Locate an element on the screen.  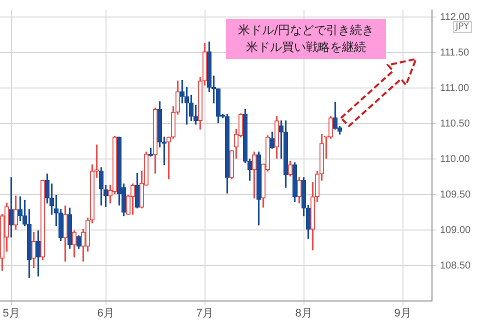
y-tick-label: 111.00 is located at coordinates (455, 88).